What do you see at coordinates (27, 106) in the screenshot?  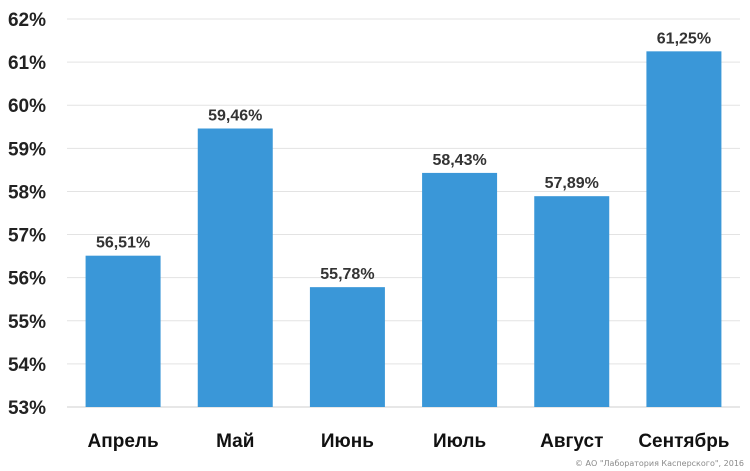 I see `y-tick-label: 60%` at bounding box center [27, 106].